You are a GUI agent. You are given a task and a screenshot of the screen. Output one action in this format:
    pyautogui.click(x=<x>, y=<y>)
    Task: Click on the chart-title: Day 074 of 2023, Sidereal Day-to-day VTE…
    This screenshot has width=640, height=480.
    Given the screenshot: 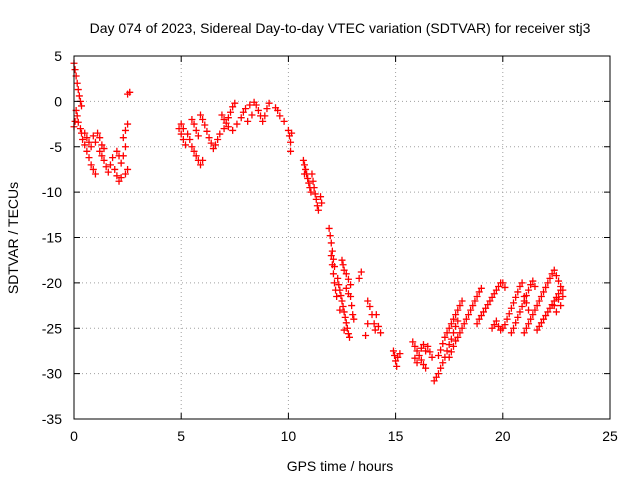 What is the action you would take?
    pyautogui.click(x=340, y=28)
    